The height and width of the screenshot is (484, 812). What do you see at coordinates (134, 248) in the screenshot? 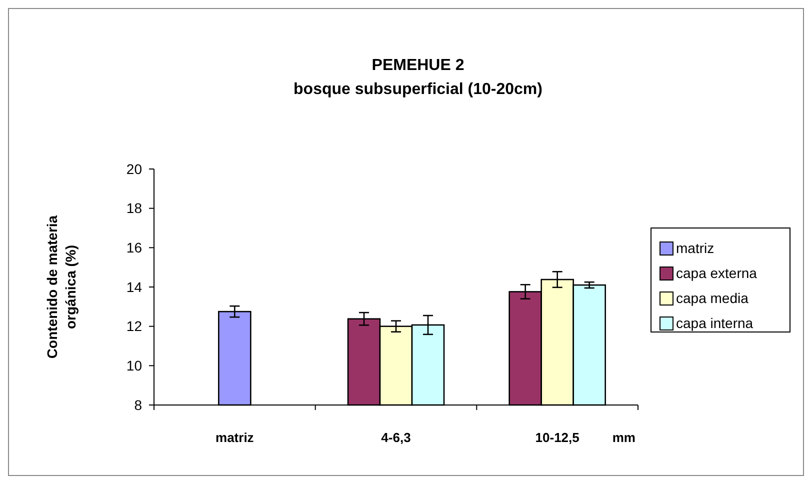
I see `y-tick-label: 16` at bounding box center [134, 248].